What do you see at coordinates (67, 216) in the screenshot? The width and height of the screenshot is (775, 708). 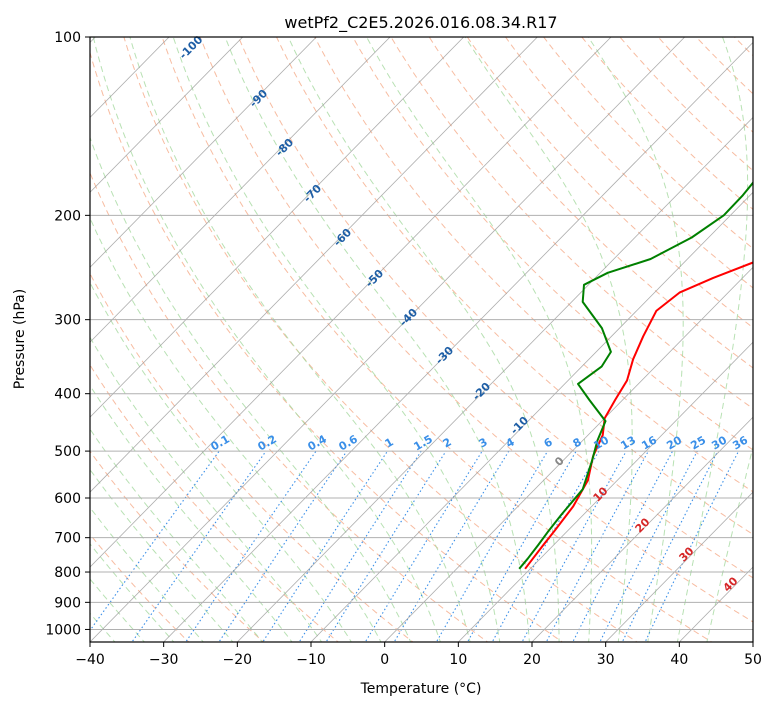 I see `y-tick-label: 200` at bounding box center [67, 216].